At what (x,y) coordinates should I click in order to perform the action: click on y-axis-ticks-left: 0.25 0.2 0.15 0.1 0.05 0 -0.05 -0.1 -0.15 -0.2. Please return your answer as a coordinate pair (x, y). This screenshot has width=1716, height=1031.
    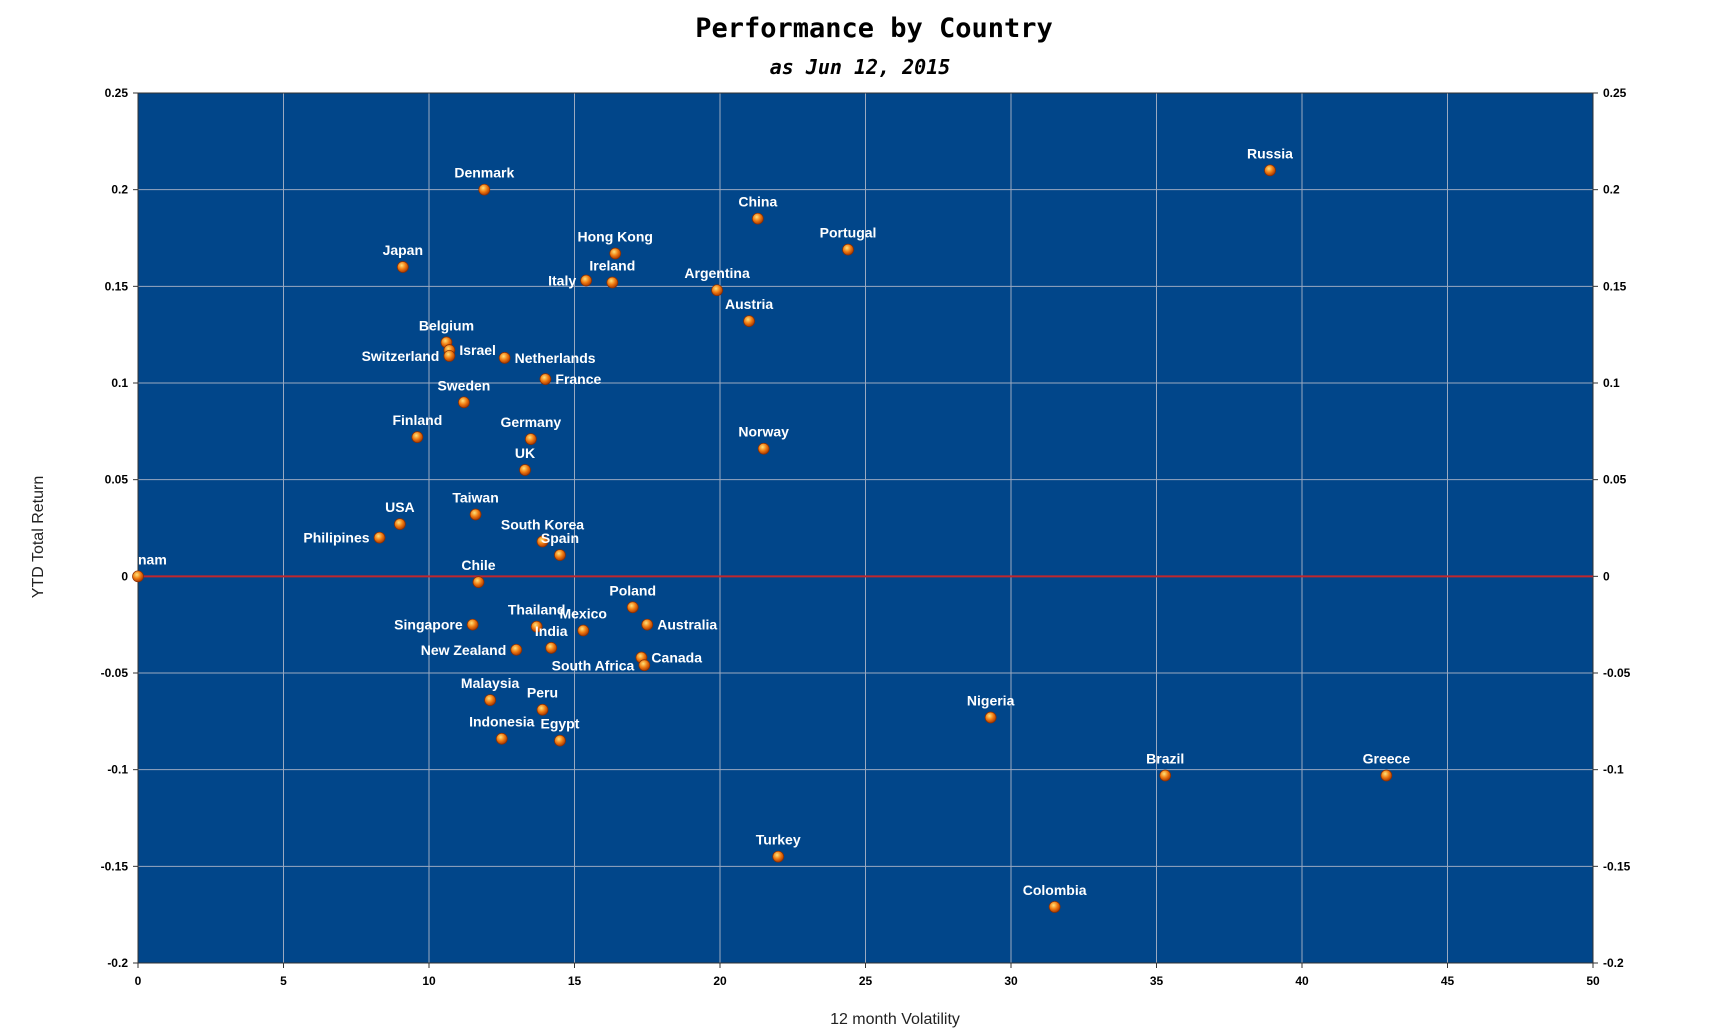
    Looking at the image, I should click on (115, 528).